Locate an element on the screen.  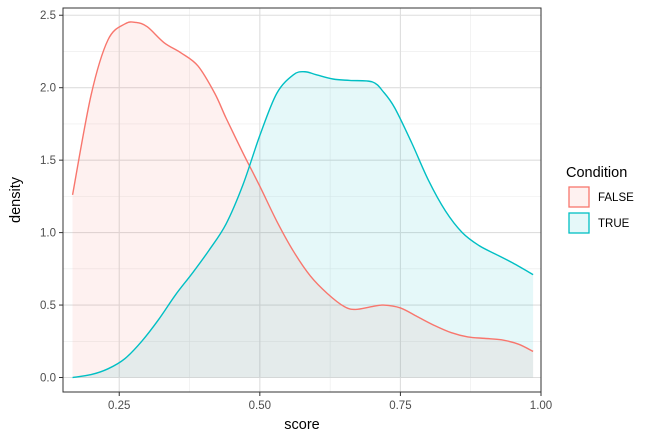
y-tick-label: 2.5 is located at coordinates (48, 16).